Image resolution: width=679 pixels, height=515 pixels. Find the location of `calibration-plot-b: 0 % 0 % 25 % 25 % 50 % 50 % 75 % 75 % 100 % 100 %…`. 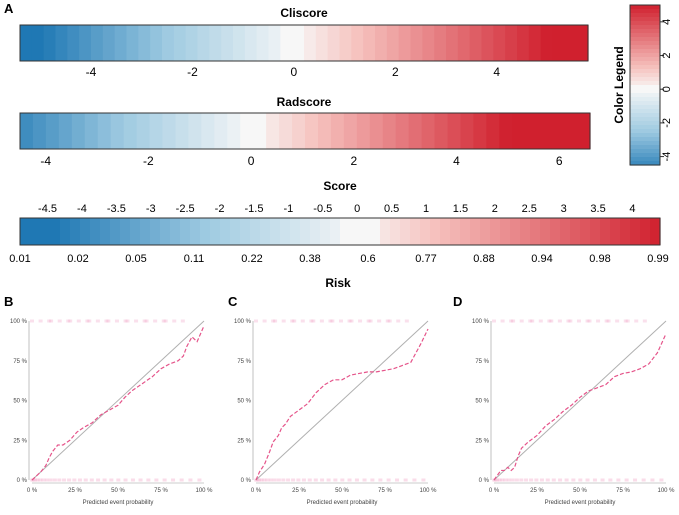

calibration-plot-b: 0 % 0 % 25 % 25 % 50 % 50 % 75 % 75 % 100 % 100 %… is located at coordinates (111, 412).